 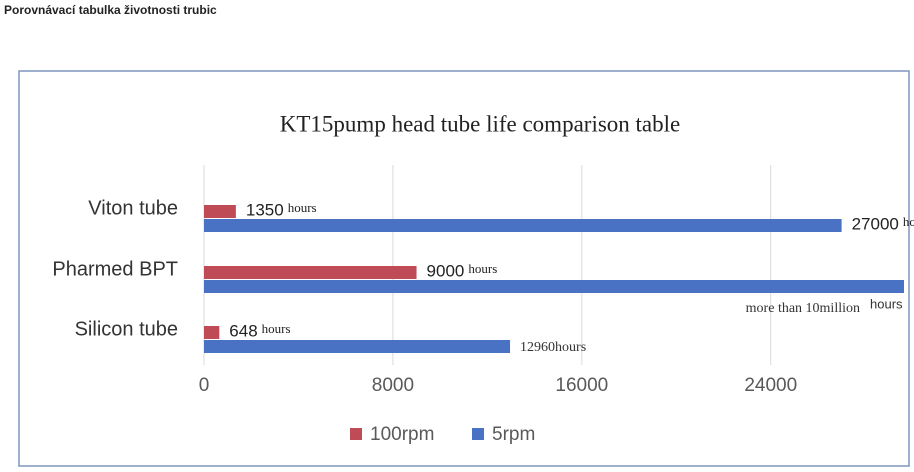 I want to click on x-tick-label: 24000, so click(x=770, y=385).